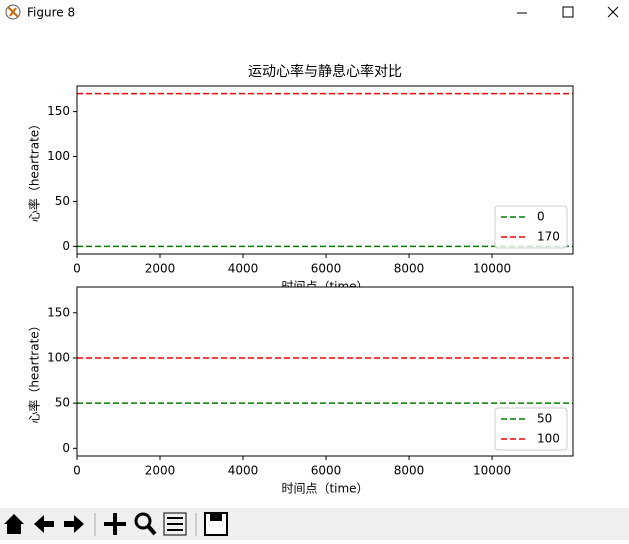 The width and height of the screenshot is (629, 544). What do you see at coordinates (613, 12) in the screenshot?
I see `close-button` at bounding box center [613, 12].